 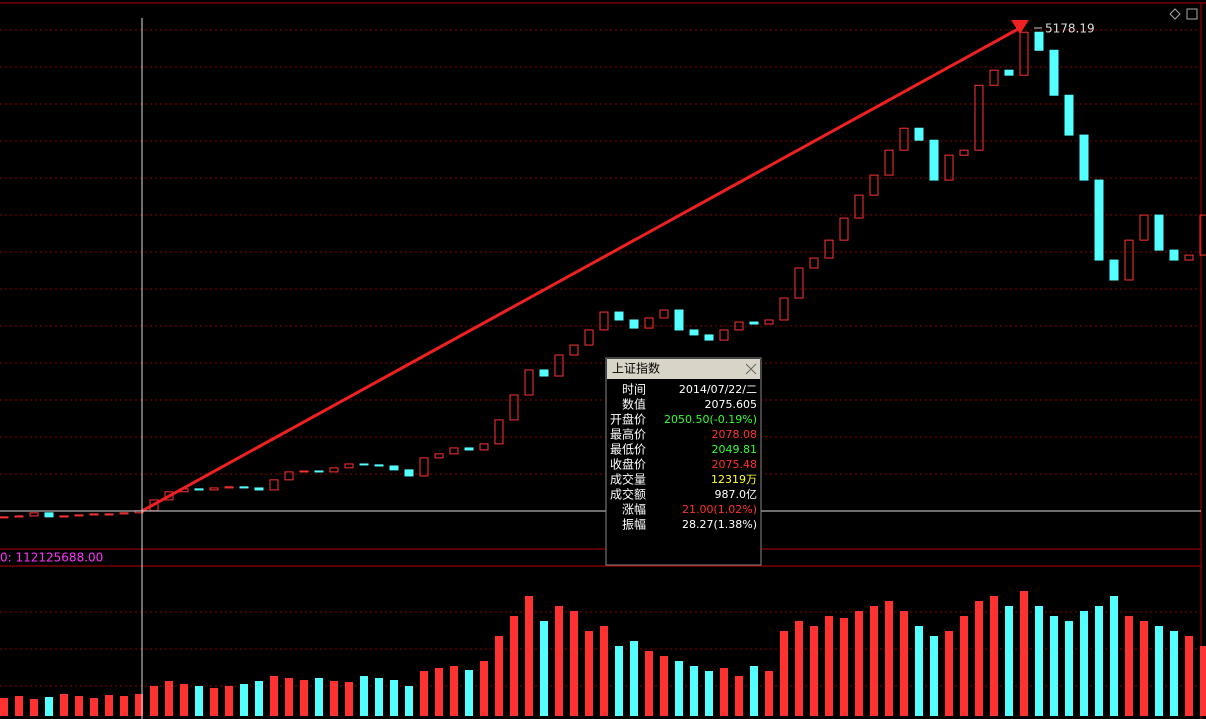 What do you see at coordinates (751, 369) in the screenshot?
I see `close-icon` at bounding box center [751, 369].